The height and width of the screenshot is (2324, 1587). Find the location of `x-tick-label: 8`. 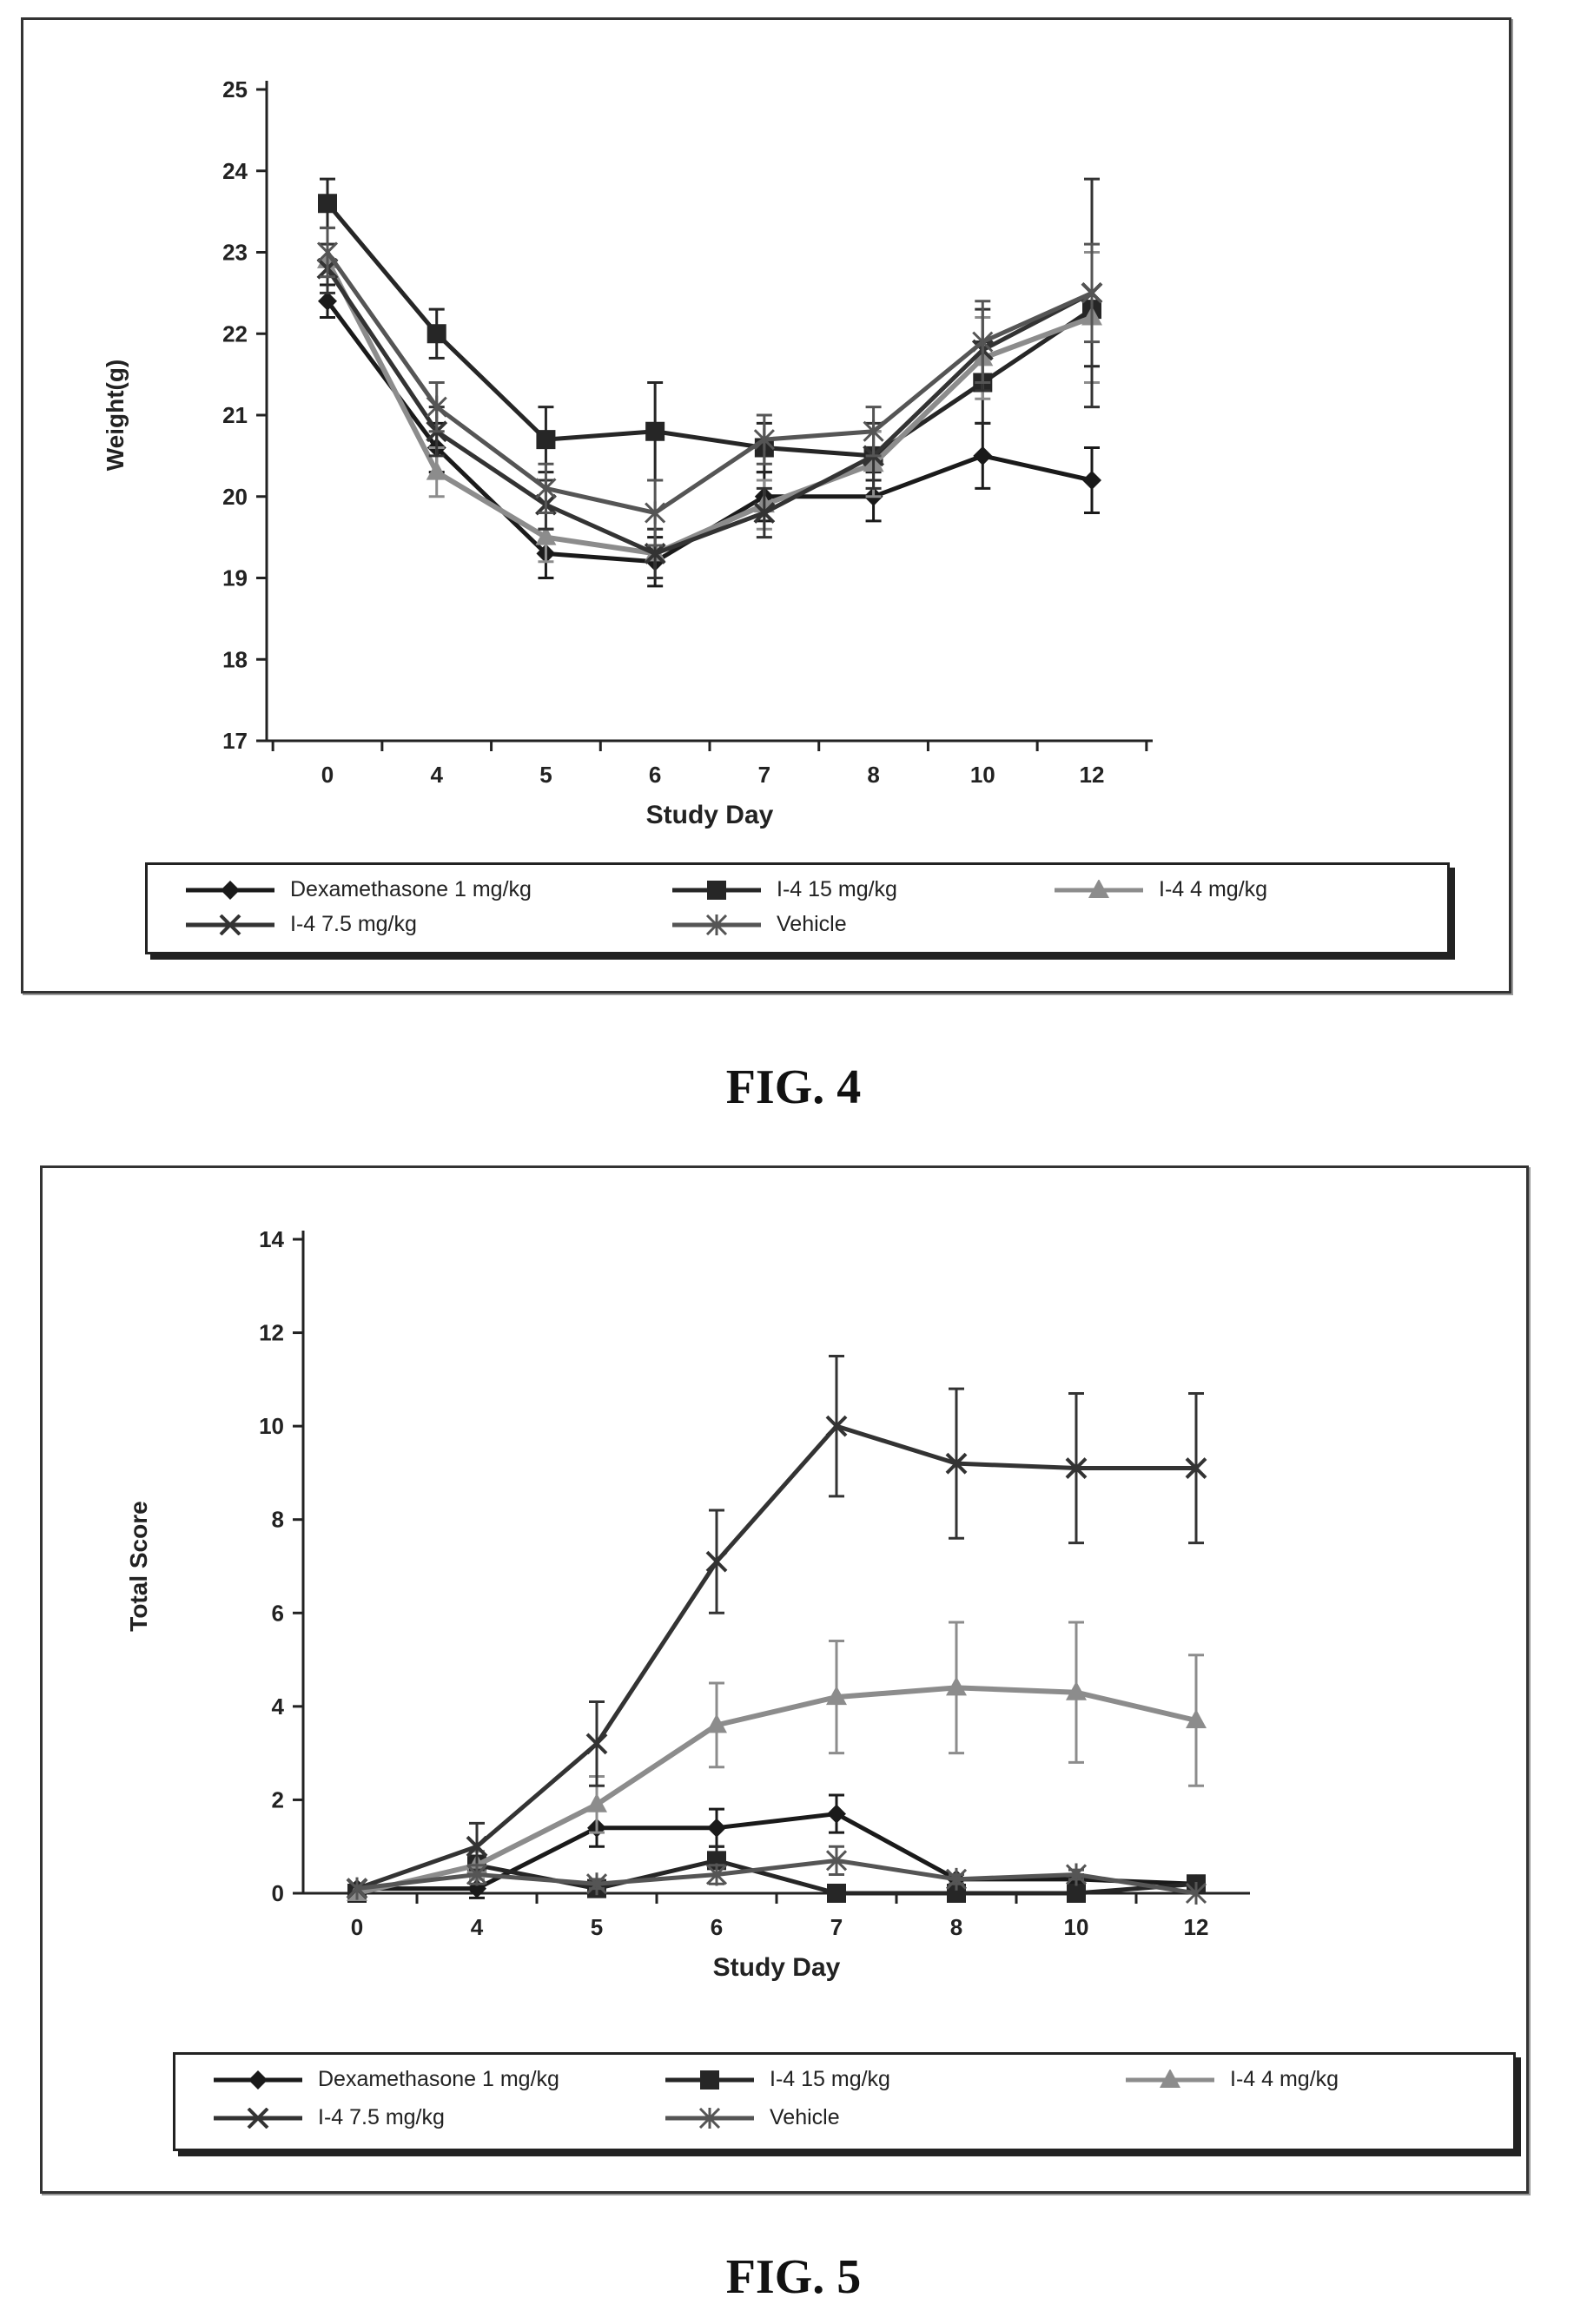

x-tick-label: 8 is located at coordinates (956, 1927).